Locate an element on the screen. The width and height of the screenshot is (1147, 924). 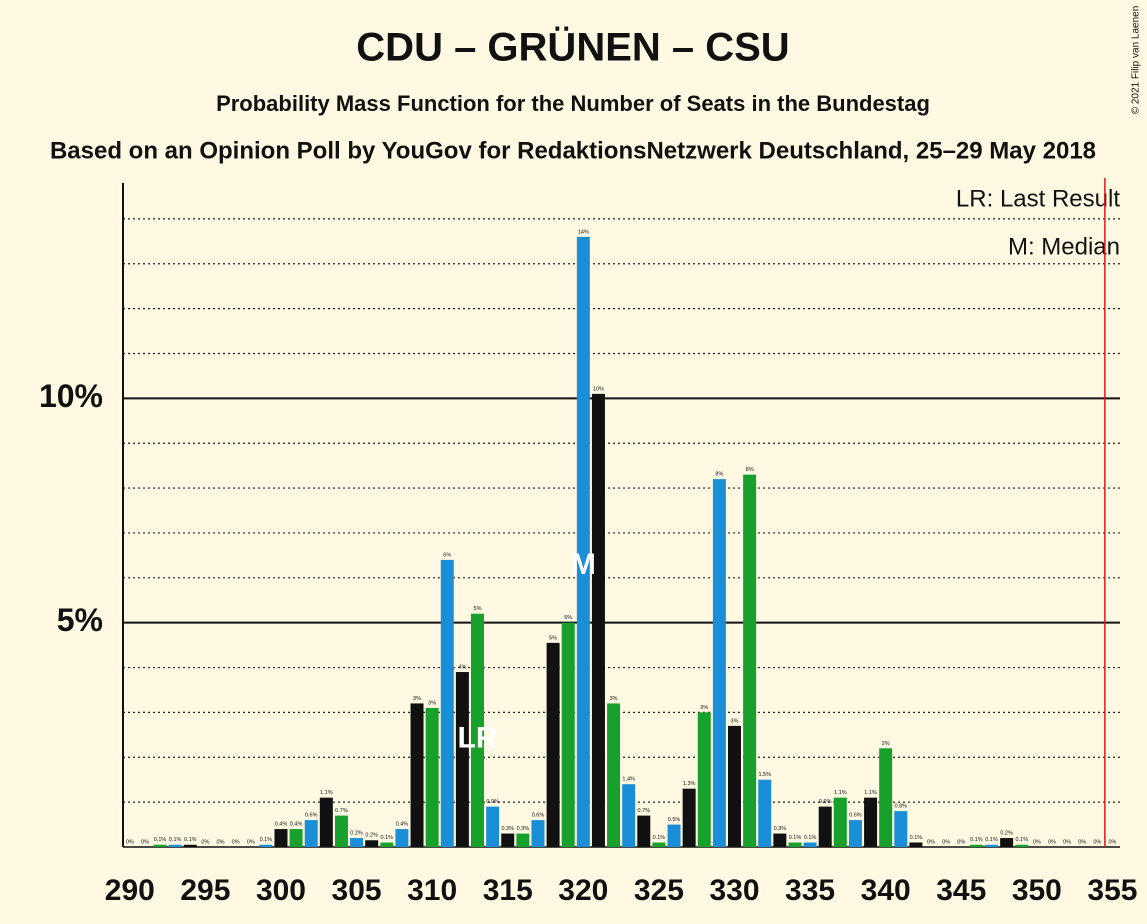
x-tick-label: 335 is located at coordinates (810, 890).